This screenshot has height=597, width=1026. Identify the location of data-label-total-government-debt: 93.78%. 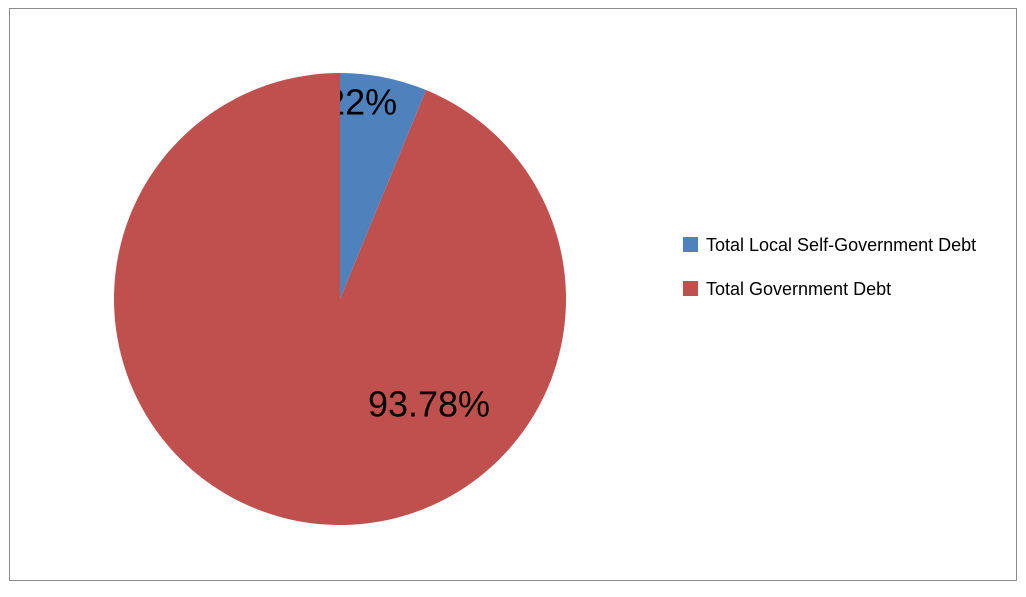
(429, 404).